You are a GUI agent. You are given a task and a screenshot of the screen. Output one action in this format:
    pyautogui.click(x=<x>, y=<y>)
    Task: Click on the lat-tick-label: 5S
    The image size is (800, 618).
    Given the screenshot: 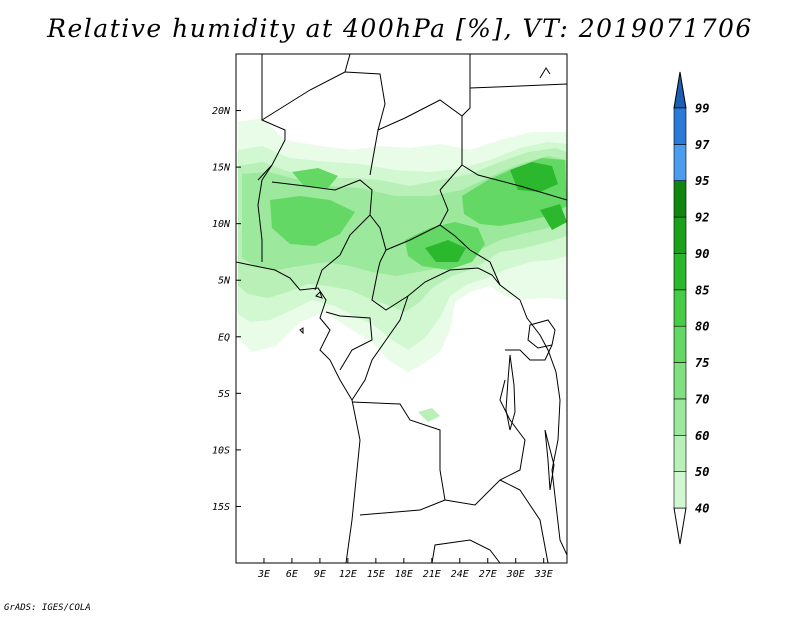 What is the action you would take?
    pyautogui.click(x=224, y=394)
    